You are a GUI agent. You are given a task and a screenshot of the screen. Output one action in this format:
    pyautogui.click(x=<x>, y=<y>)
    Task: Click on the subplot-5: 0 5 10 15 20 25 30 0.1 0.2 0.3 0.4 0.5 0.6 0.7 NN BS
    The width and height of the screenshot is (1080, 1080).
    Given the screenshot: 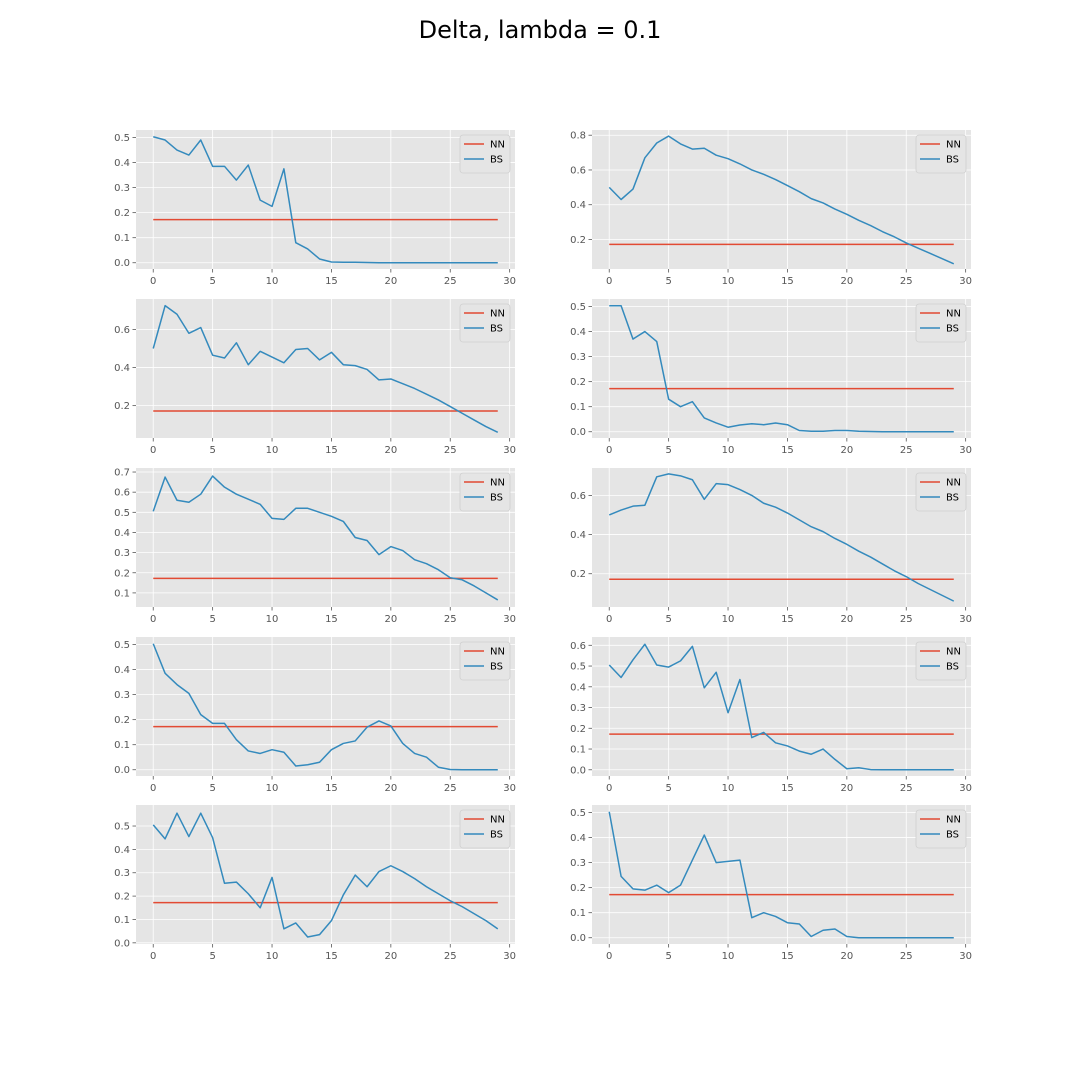 What is the action you would take?
    pyautogui.click(x=315, y=546)
    